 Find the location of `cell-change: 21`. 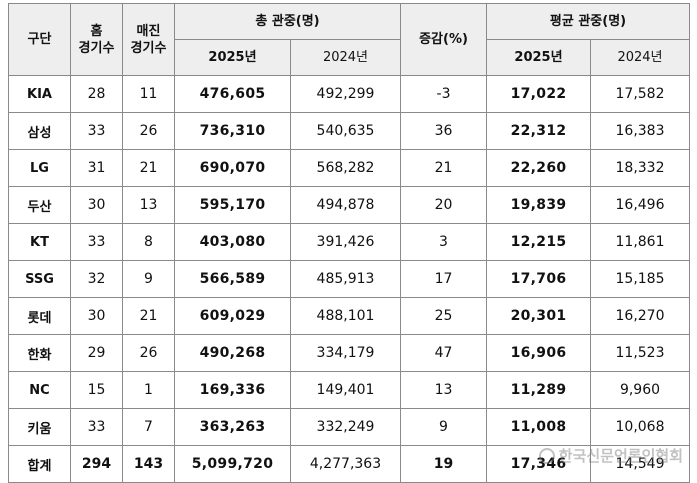

cell-change: 21 is located at coordinates (443, 168).